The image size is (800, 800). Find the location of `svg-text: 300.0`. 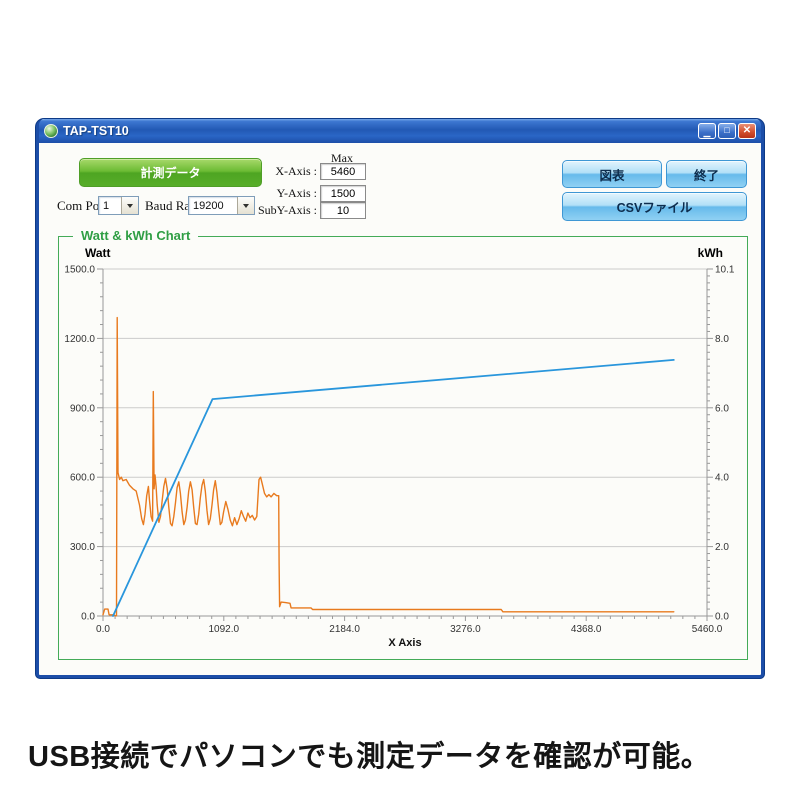

svg-text: 300.0 is located at coordinates (82, 547).